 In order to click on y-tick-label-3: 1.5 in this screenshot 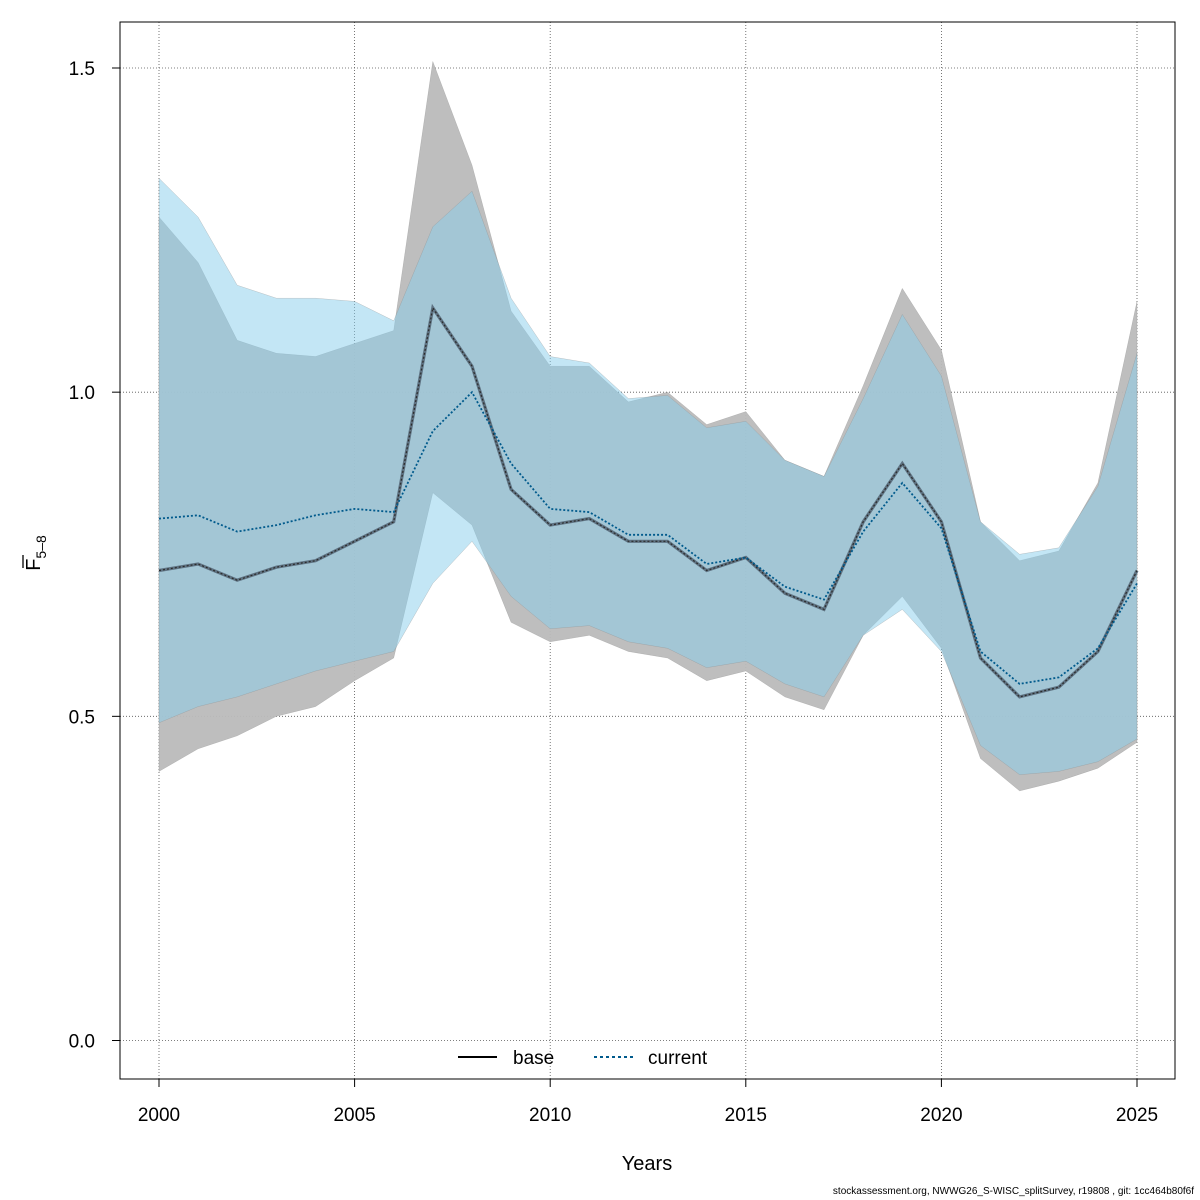, I will do `click(82, 69)`.